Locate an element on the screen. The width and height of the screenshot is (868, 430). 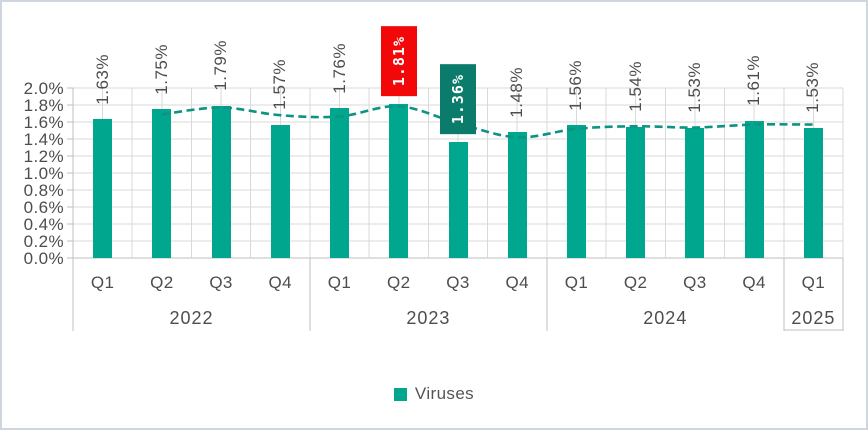
data-label-2024-q2: 1.54% is located at coordinates (636, 86).